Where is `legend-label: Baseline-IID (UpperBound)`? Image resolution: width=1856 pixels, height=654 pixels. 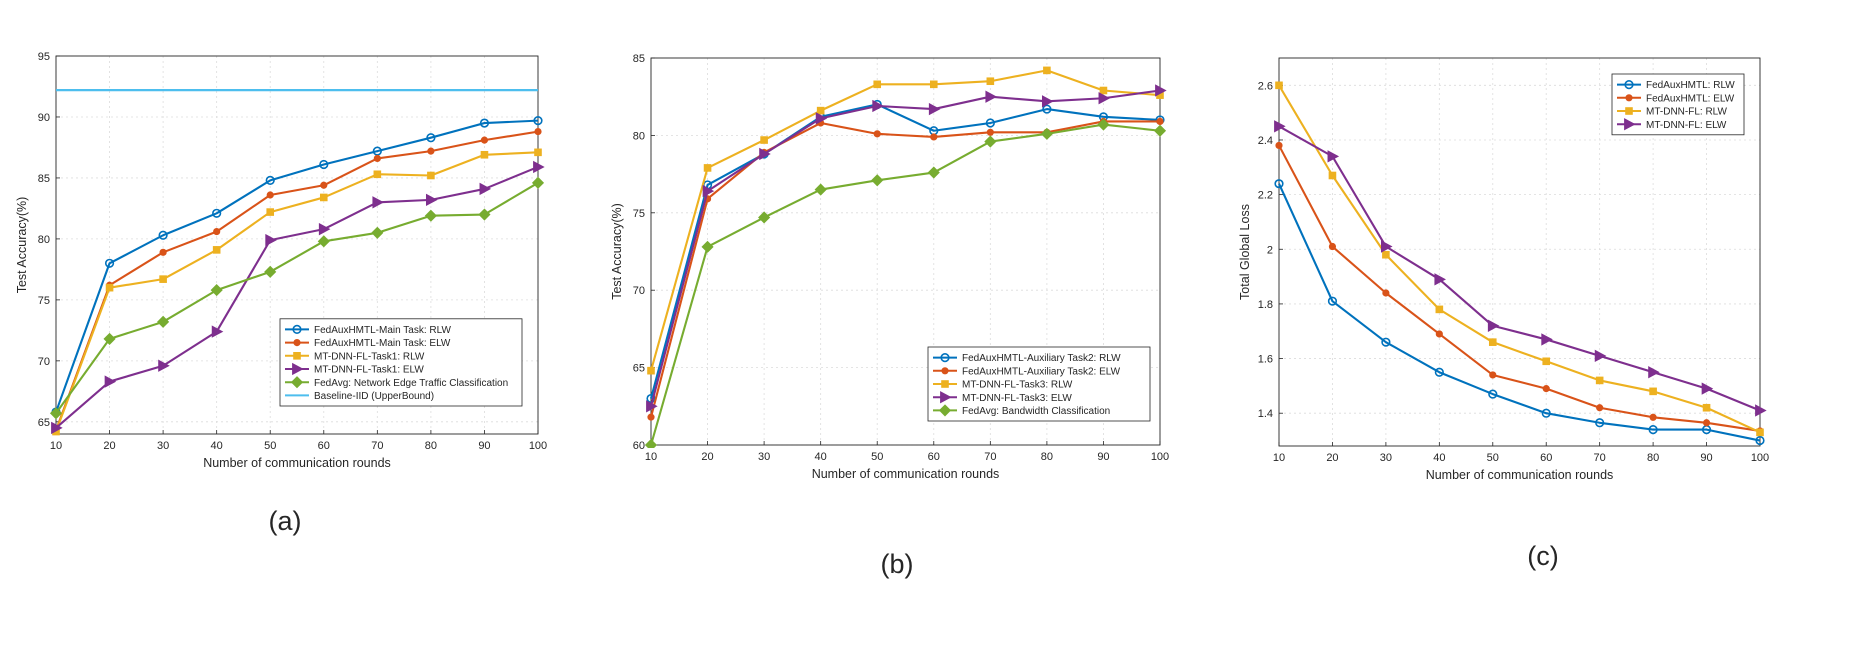
legend-label: Baseline-IID (UpperBound) is located at coordinates (374, 396).